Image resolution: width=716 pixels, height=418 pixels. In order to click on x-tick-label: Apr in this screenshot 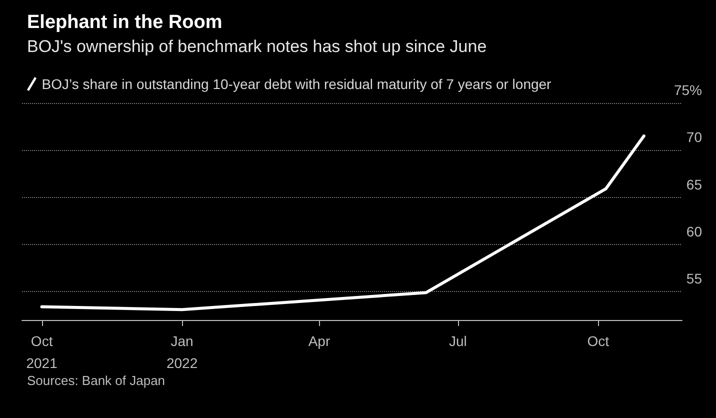, I will do `click(319, 341)`.